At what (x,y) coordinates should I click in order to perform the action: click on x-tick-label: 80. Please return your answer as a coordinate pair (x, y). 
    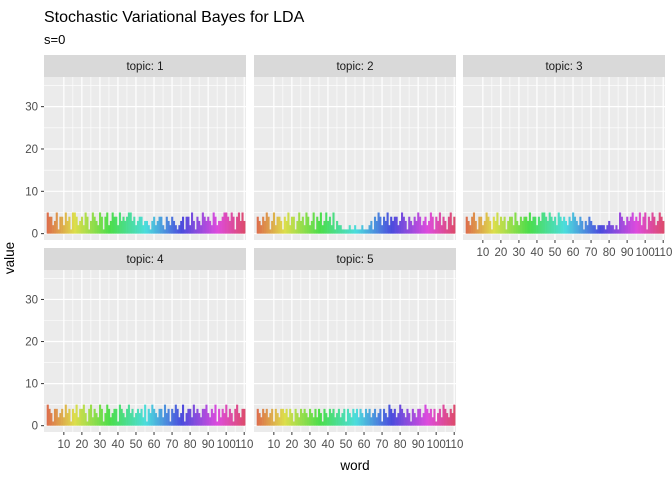
    Looking at the image, I should click on (609, 253).